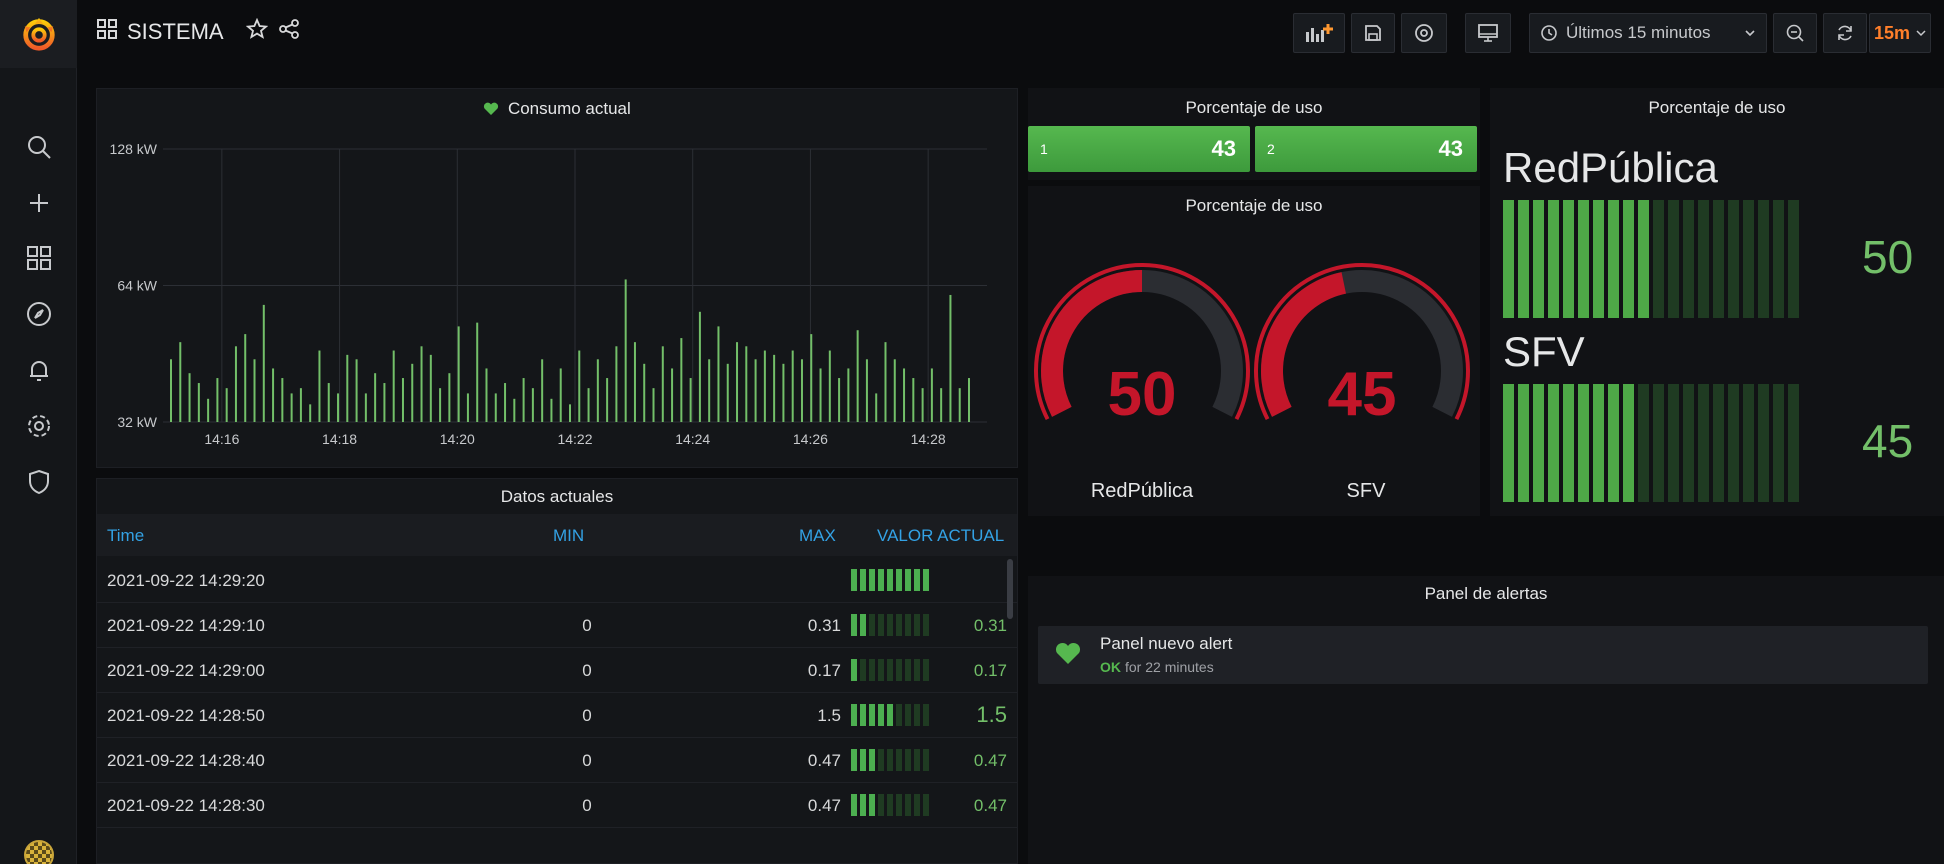 This screenshot has width=1944, height=864. I want to click on column-header-time: Time, so click(126, 535).